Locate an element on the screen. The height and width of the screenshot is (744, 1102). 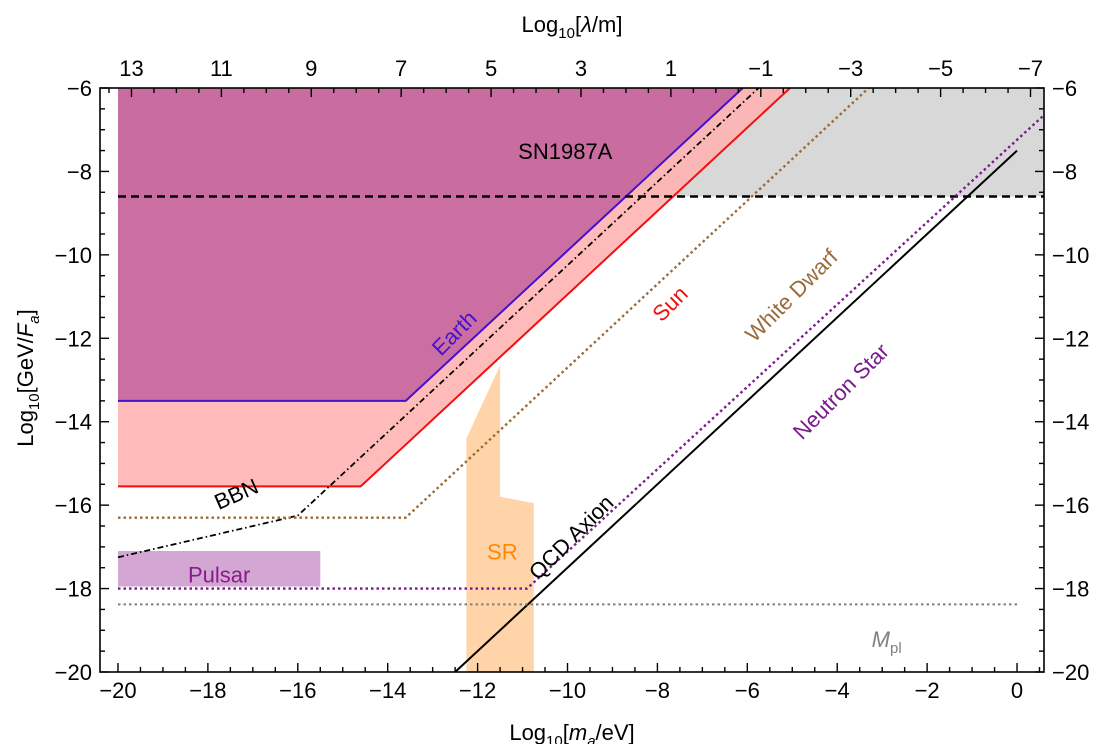
y-tick-label-right: −10 is located at coordinates (1070, 255).